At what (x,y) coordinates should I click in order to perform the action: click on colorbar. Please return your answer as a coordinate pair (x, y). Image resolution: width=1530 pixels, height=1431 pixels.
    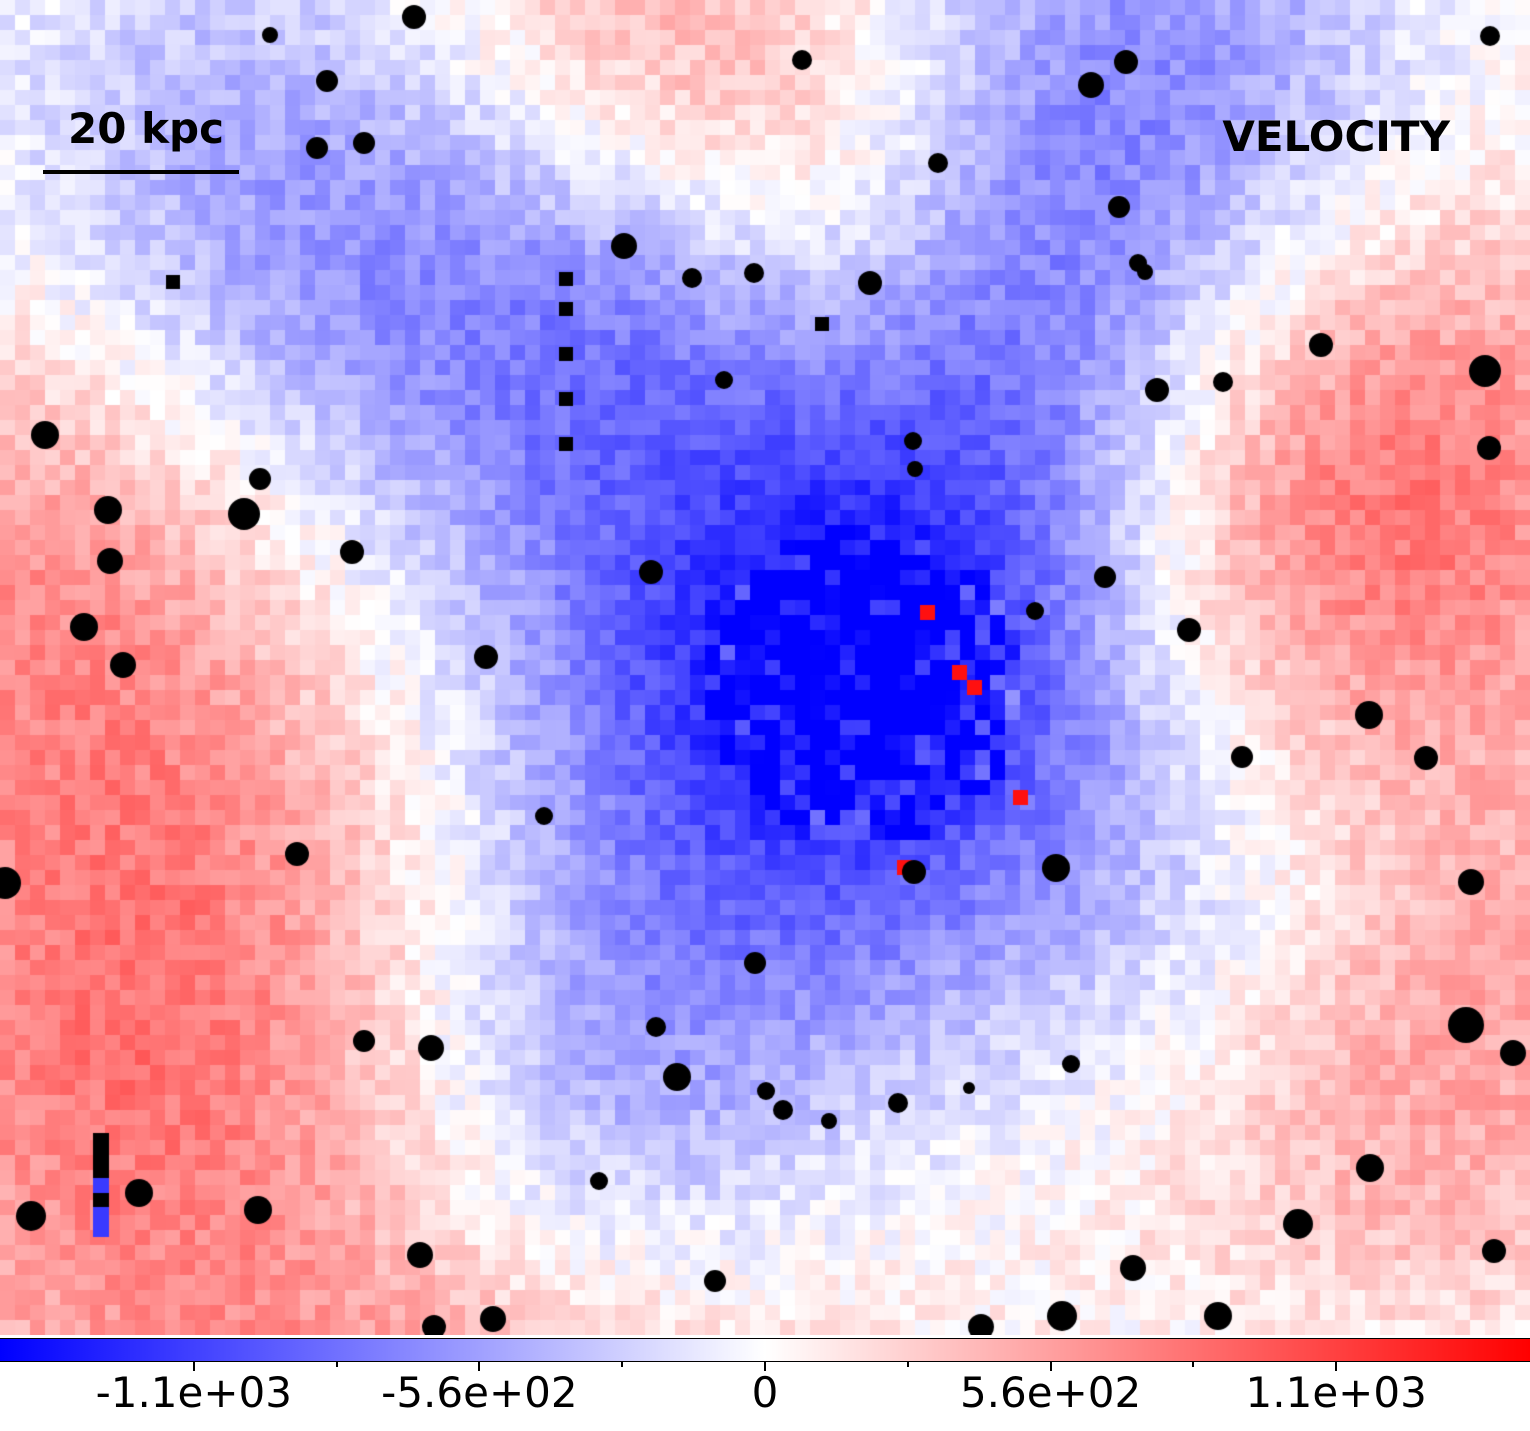
    Looking at the image, I should click on (765, 1350).